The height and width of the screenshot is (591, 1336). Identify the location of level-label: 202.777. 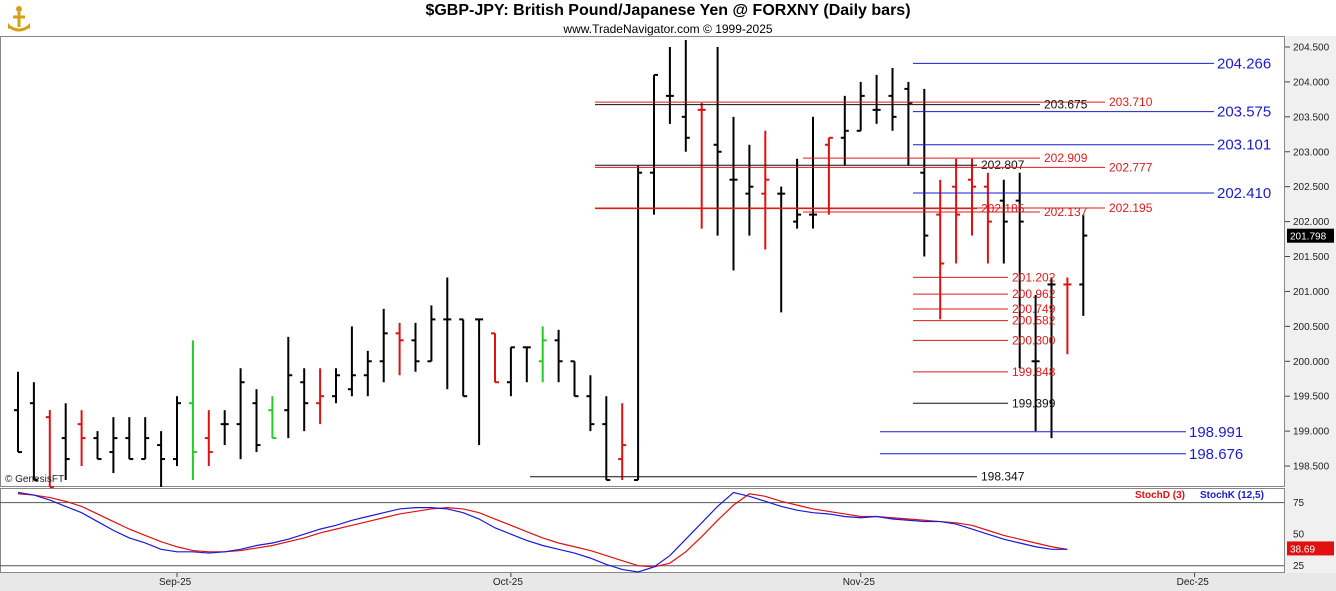
(1131, 167).